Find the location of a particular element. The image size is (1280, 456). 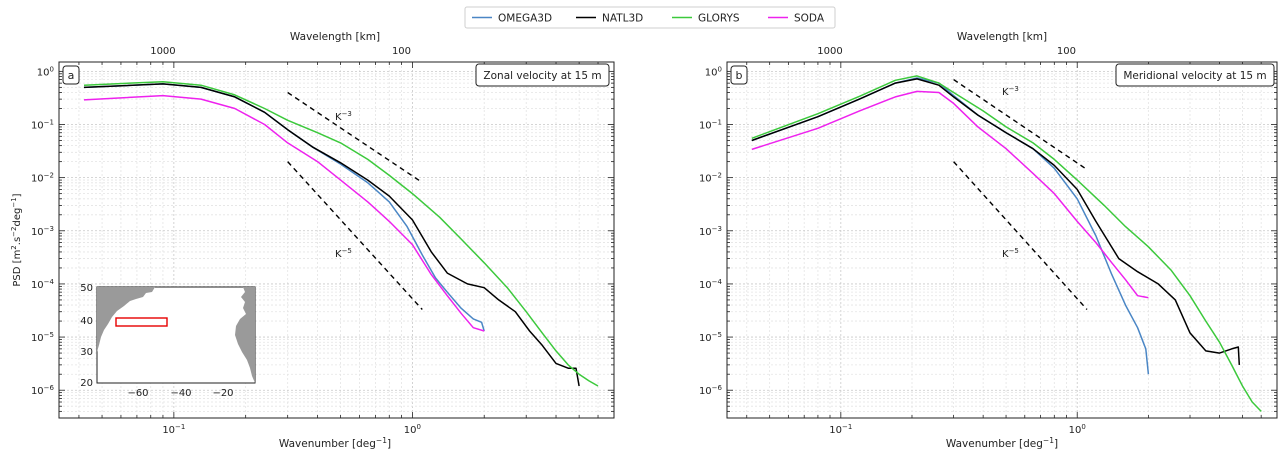

inset-y-tick-30: 30 is located at coordinates (86, 352).